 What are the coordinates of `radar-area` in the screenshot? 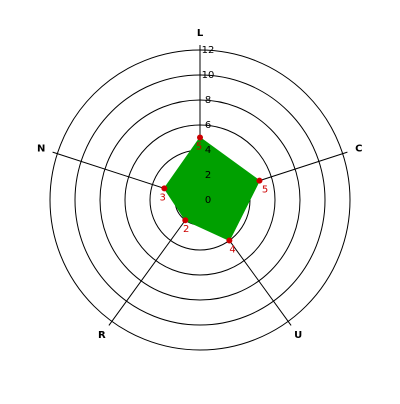 It's located at (212, 189).